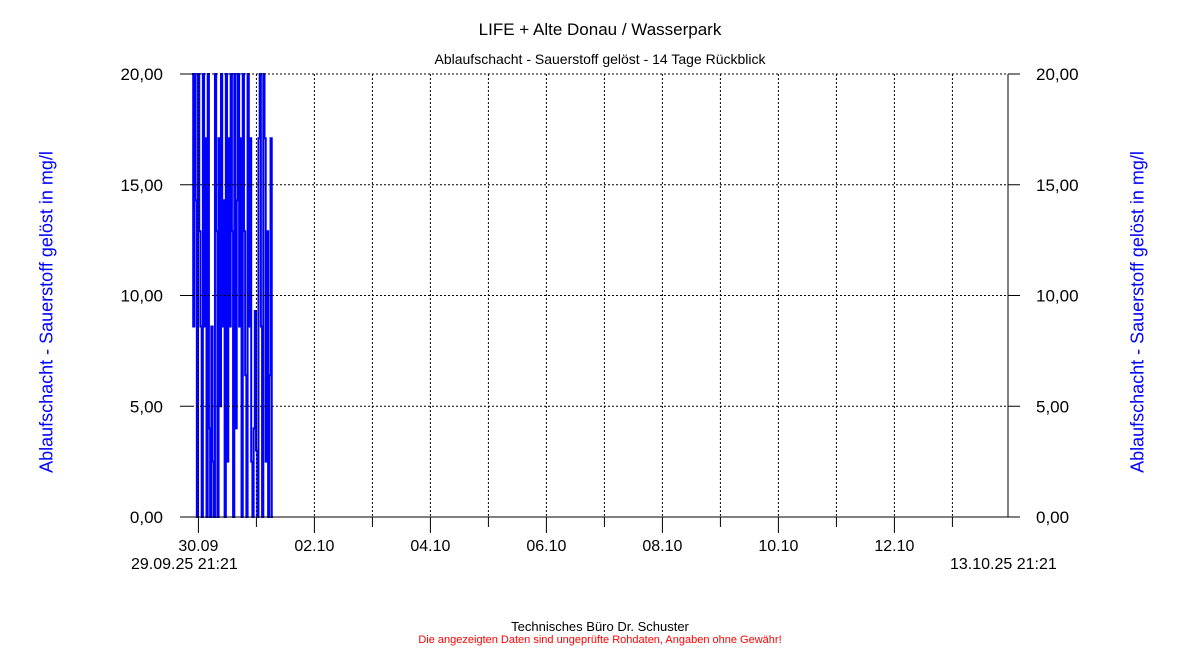 The width and height of the screenshot is (1200, 650). What do you see at coordinates (1052, 406) in the screenshot?
I see `y-tick-label-right: 5,00` at bounding box center [1052, 406].